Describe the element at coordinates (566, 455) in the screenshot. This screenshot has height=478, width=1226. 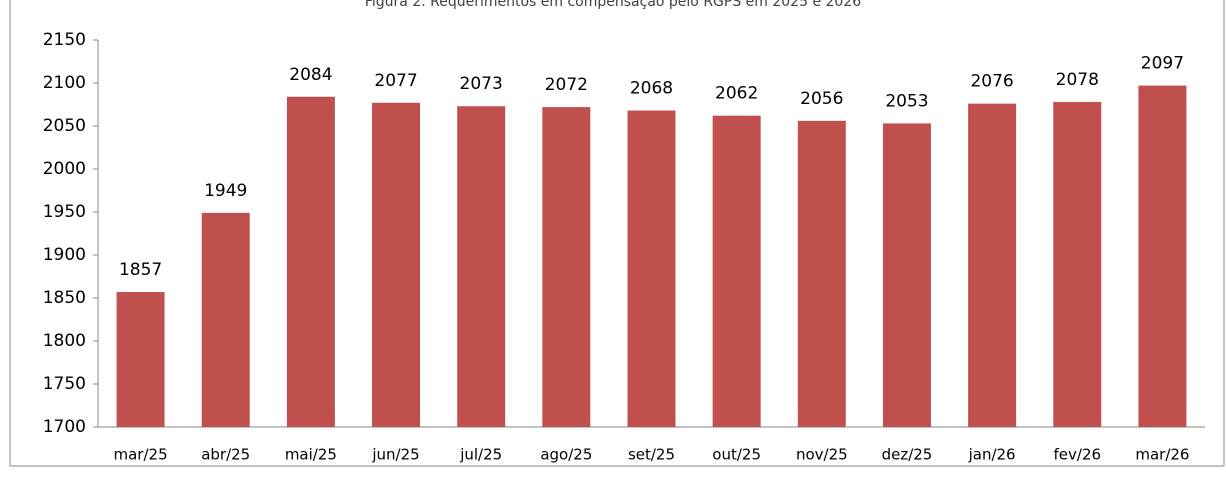
I see `x-tick-label: ago/25` at that location.